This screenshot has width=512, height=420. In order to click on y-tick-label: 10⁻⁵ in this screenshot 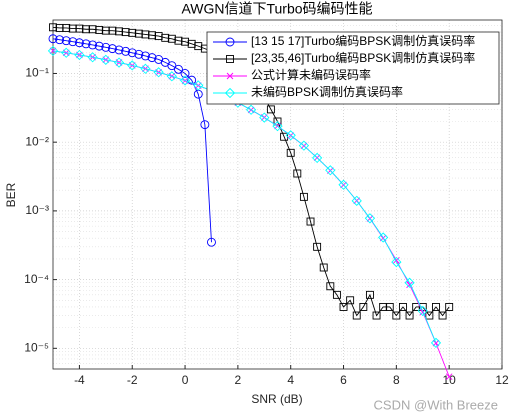, I will do `click(36, 347)`.